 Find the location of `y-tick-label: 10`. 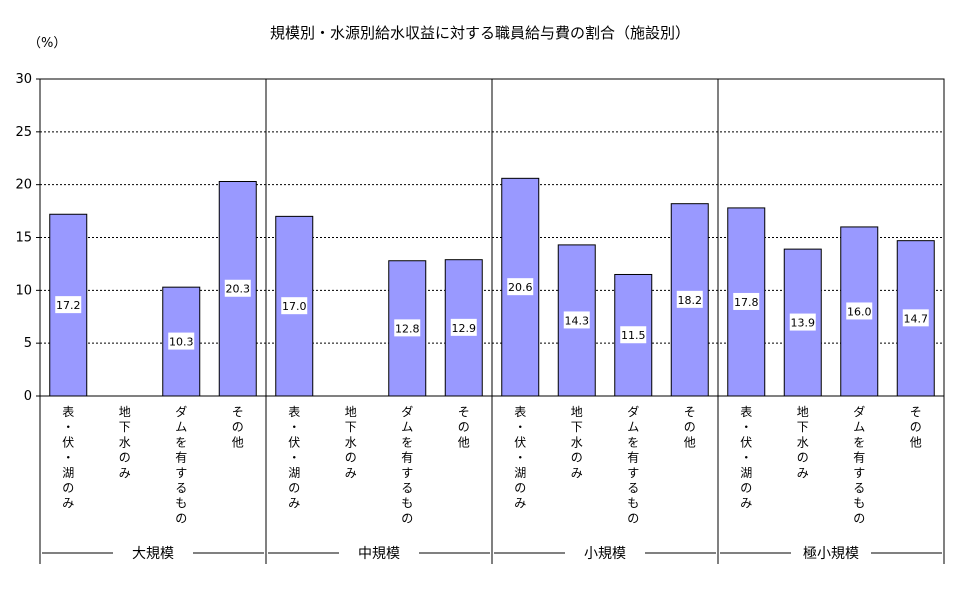

y-tick-label: 10 is located at coordinates (23, 290).